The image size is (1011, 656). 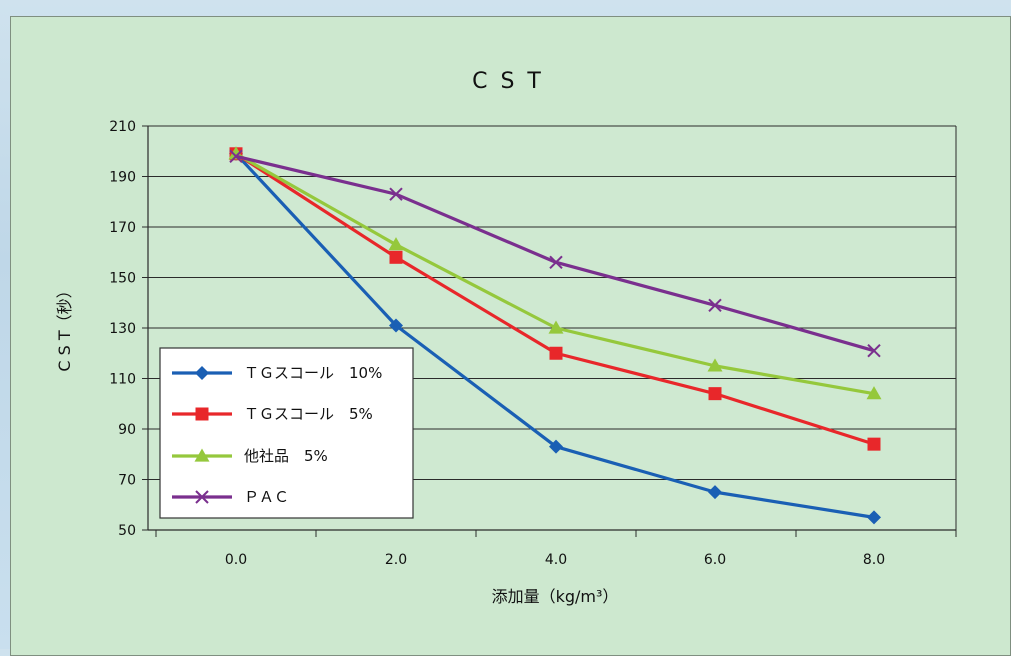 What do you see at coordinates (122, 178) in the screenshot?
I see `y-tick-label: 190` at bounding box center [122, 178].